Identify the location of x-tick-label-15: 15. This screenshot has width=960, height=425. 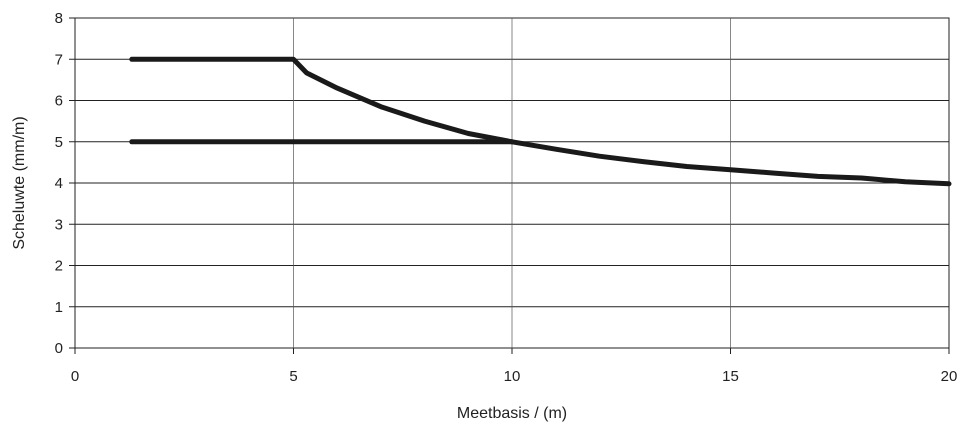
(730, 376).